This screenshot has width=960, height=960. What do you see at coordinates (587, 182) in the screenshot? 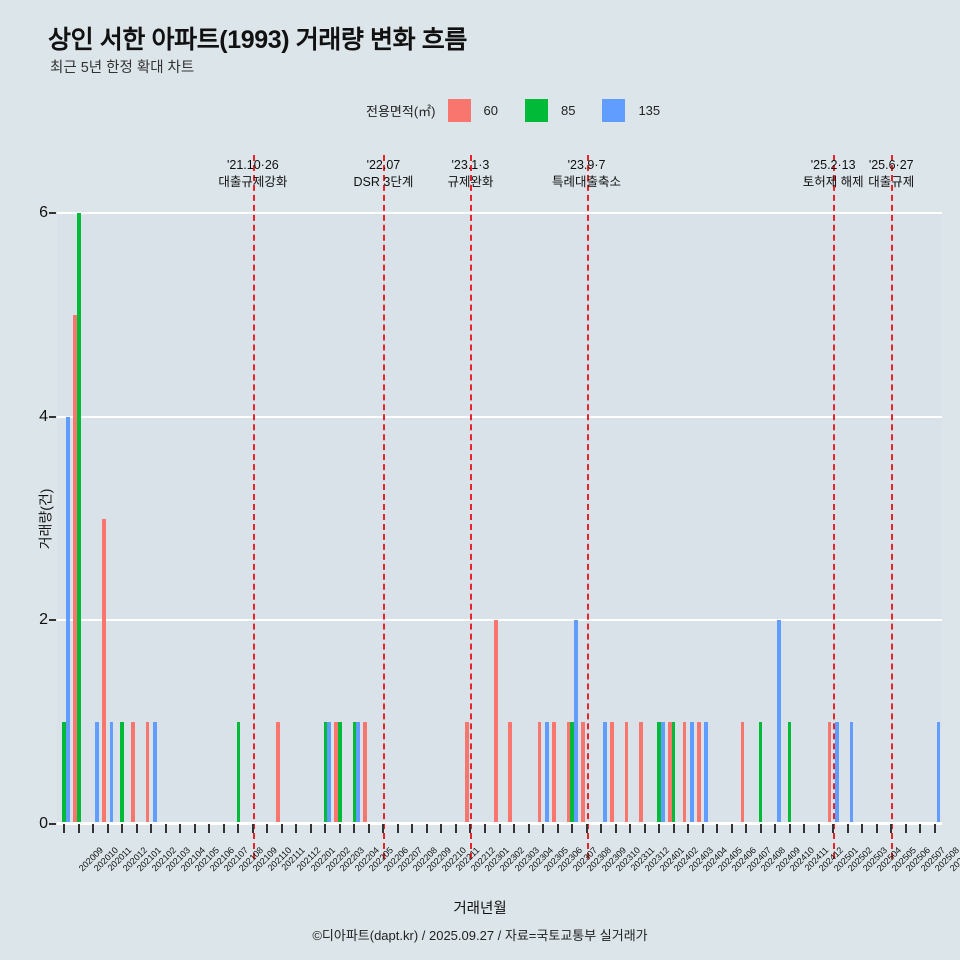
I see `event-text: 특례대출축소` at bounding box center [587, 182].